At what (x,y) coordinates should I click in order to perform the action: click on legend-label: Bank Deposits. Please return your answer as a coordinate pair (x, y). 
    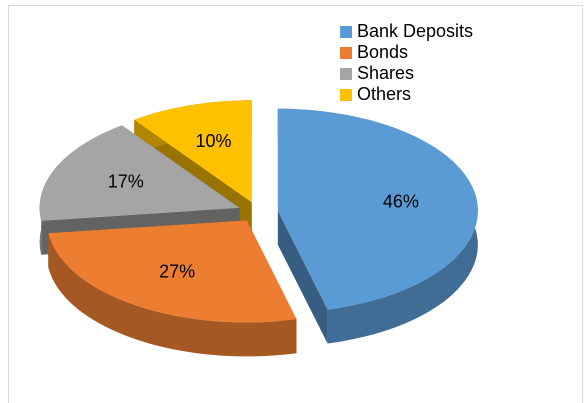
    Looking at the image, I should click on (415, 31).